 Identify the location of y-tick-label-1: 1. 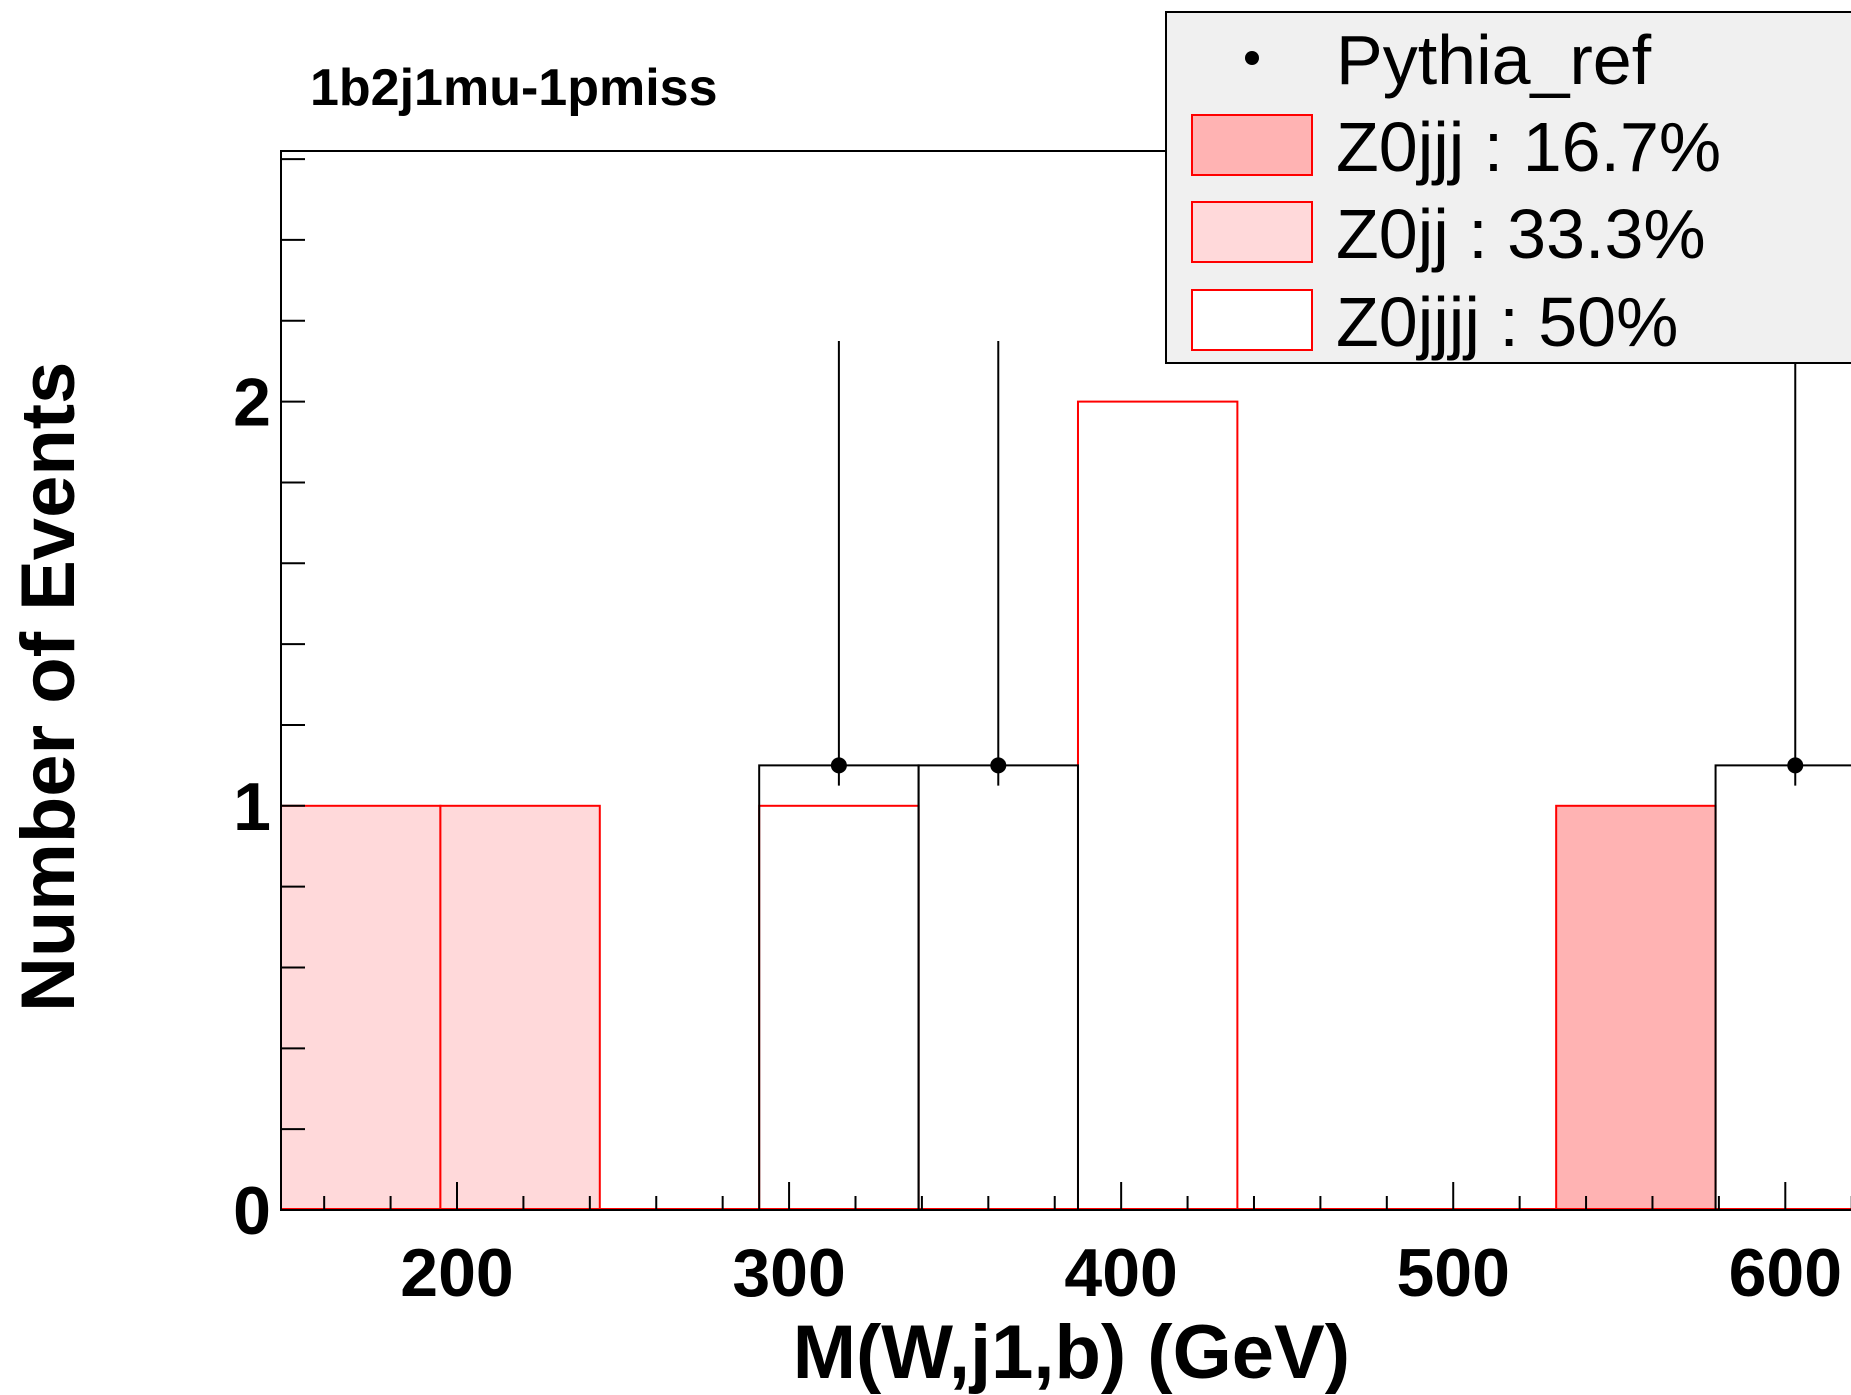
(252, 807).